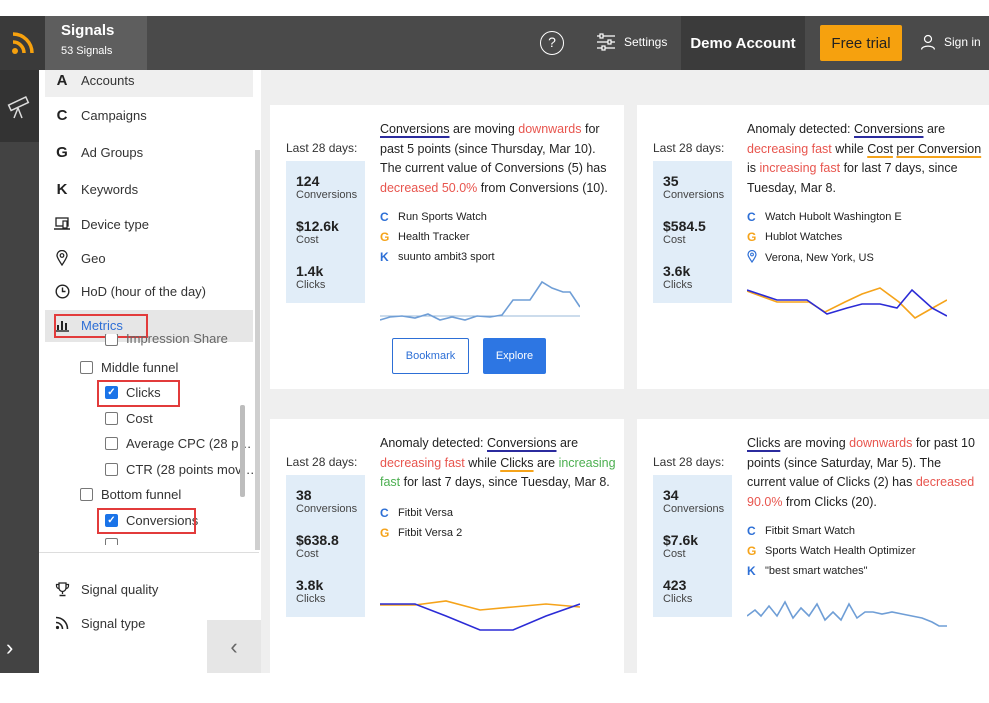 The height and width of the screenshot is (703, 989). I want to click on text: from Conversions (10)., so click(542, 187).